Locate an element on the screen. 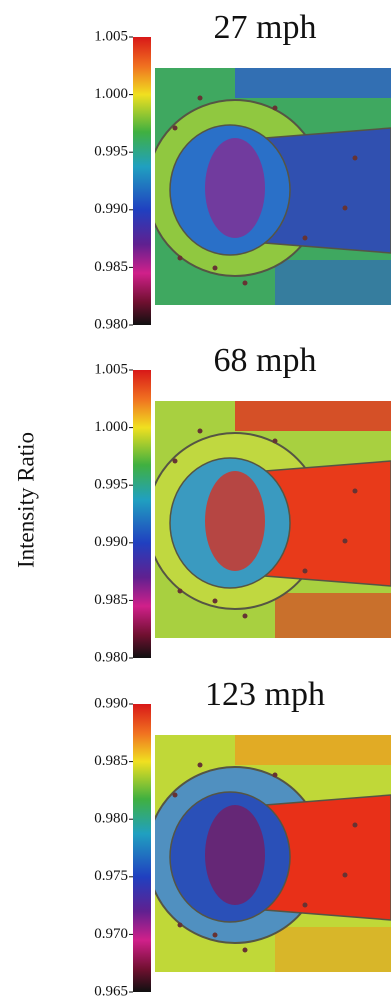 Image resolution: width=391 pixels, height=1005 pixels. tick-label: 0.970 is located at coordinates (111, 934).